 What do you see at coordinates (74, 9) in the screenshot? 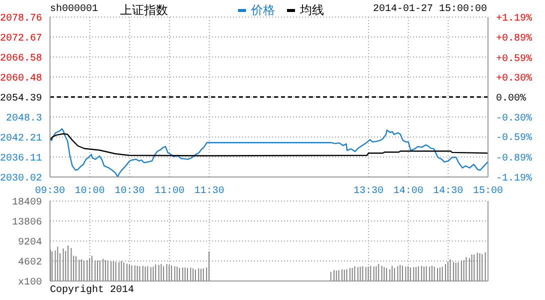
I see `chart-subtitle: sh000001` at bounding box center [74, 9].